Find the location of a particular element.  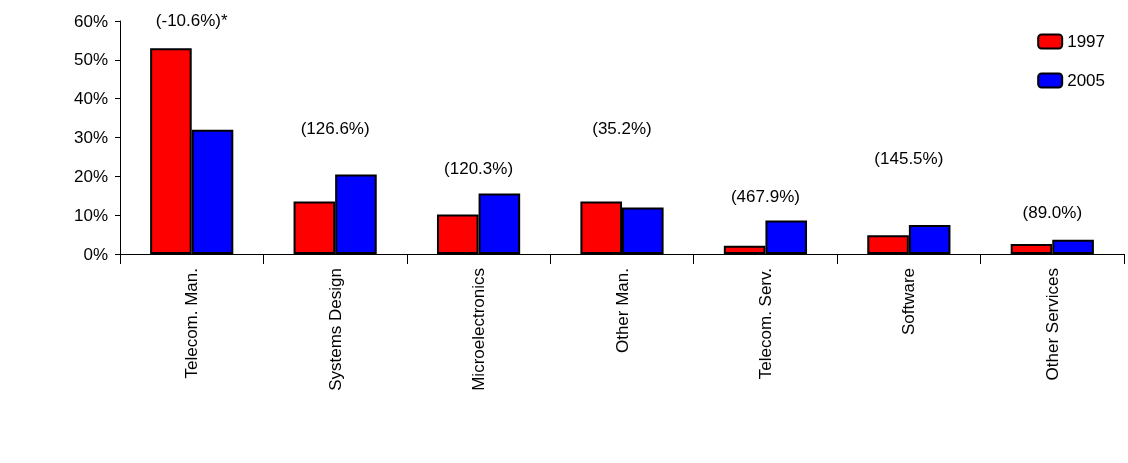

annotation: (-10.6%)* is located at coordinates (191, 20).